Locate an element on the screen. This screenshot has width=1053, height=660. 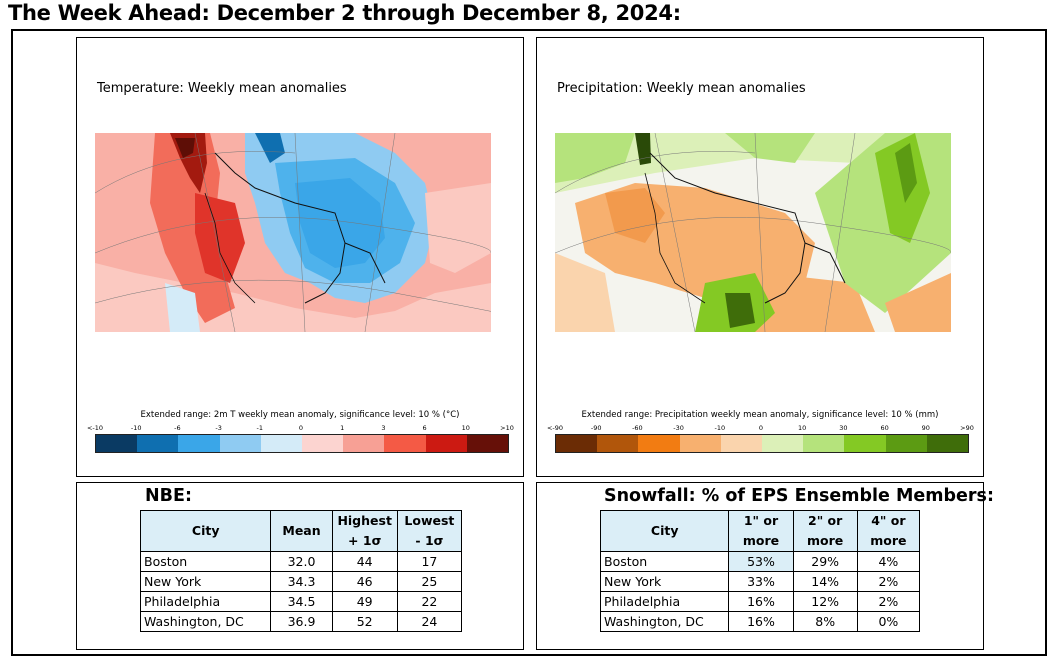
value-cell: 34.3 is located at coordinates (301, 581).